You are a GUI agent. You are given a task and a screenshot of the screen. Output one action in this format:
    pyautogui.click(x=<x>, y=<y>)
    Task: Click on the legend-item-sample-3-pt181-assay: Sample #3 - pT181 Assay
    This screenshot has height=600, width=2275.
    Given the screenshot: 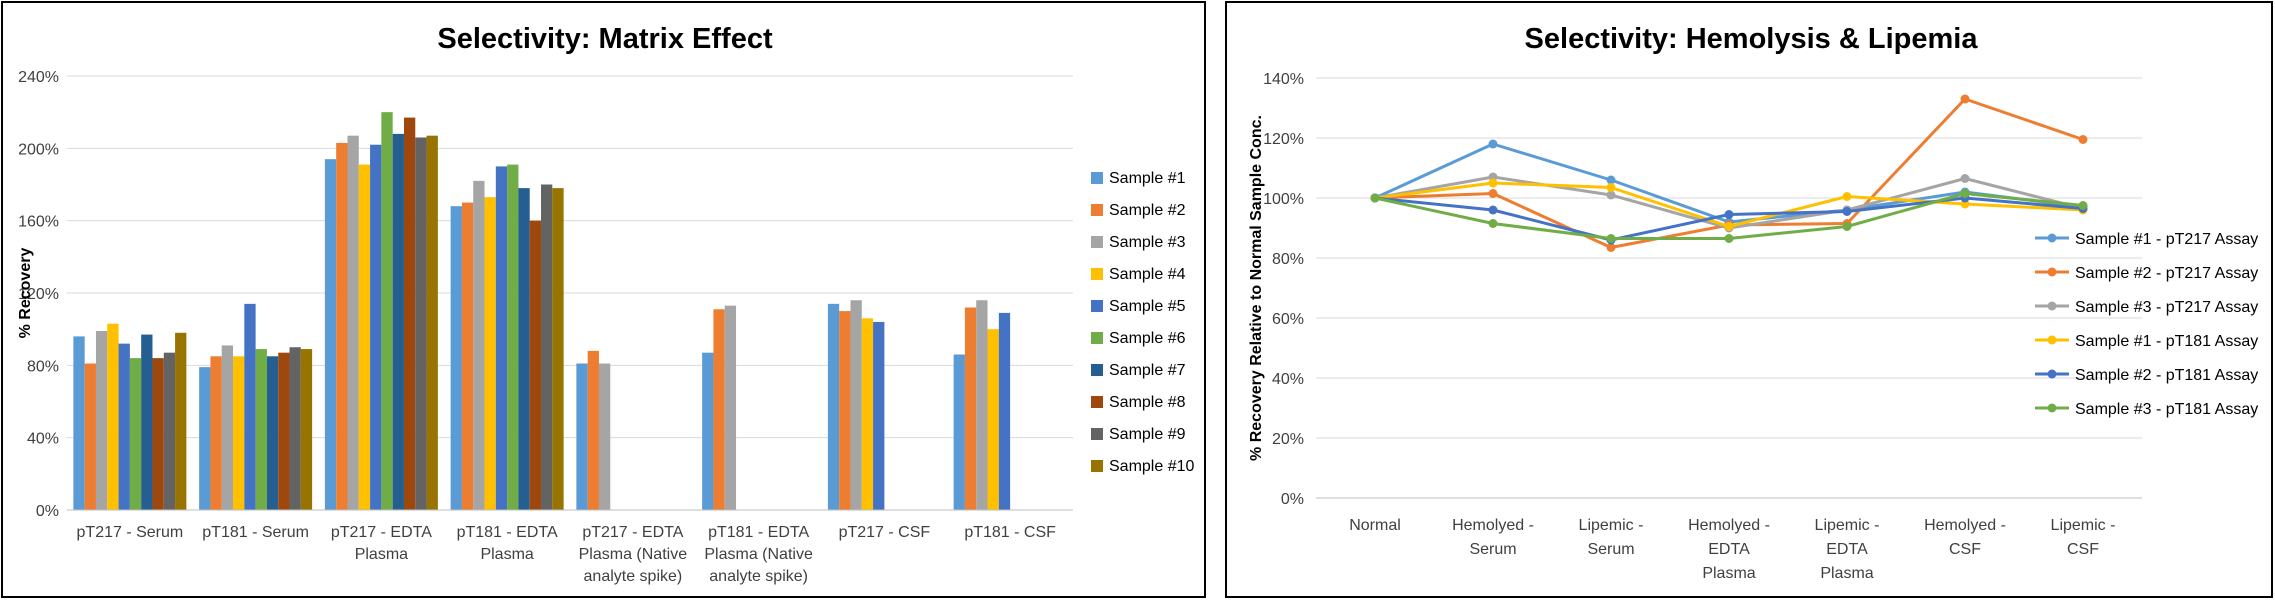 What is the action you would take?
    pyautogui.click(x=2146, y=409)
    